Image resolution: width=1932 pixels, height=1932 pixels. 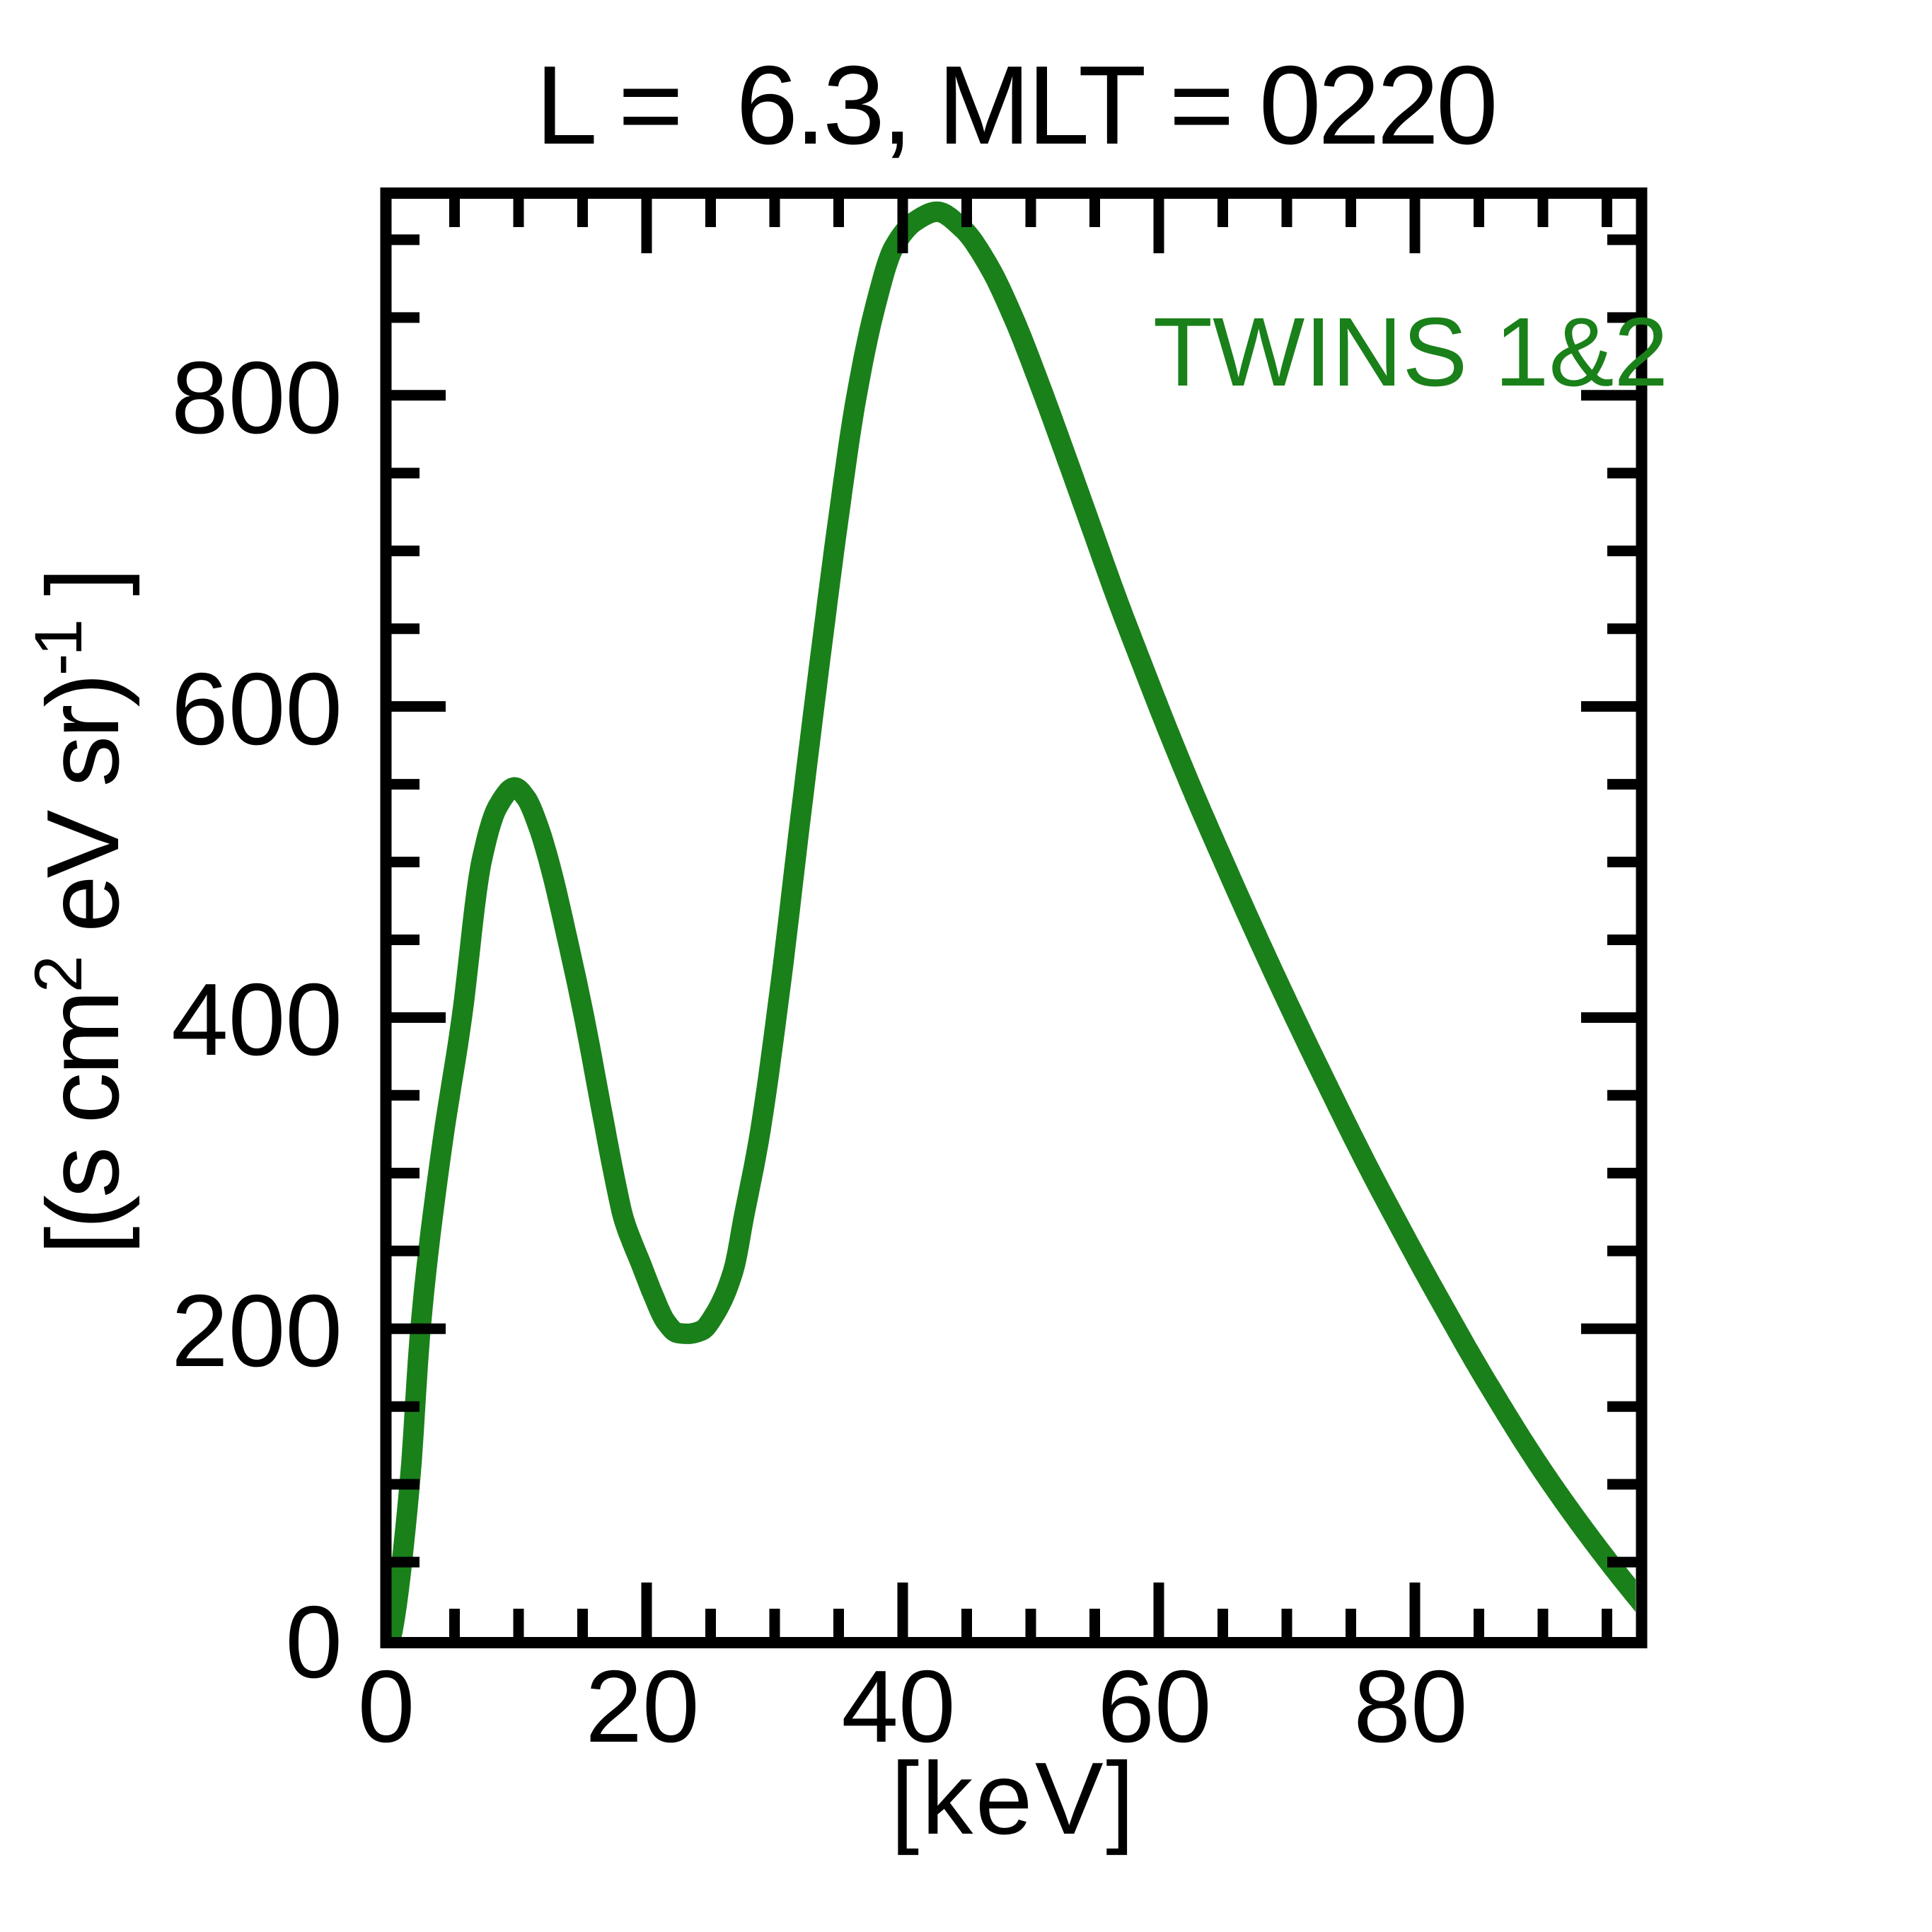 I want to click on svg-text: 200, so click(x=256, y=1330).